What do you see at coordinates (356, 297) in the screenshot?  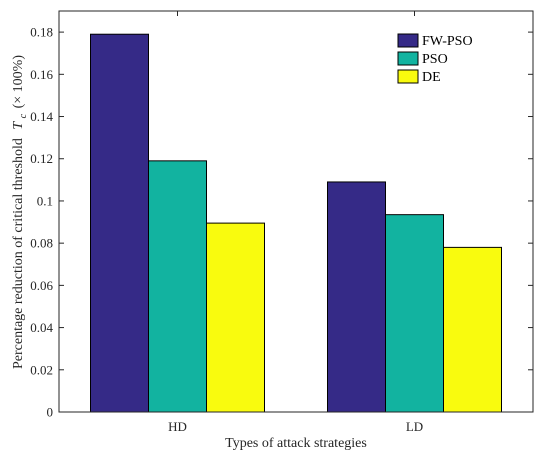 I see `bar-fw-pso-ld` at bounding box center [356, 297].